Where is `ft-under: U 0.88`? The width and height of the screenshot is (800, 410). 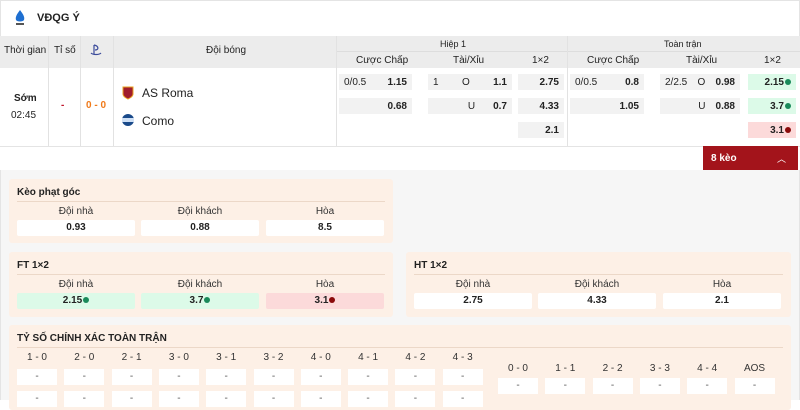
ft-under: U 0.88 is located at coordinates (700, 106).